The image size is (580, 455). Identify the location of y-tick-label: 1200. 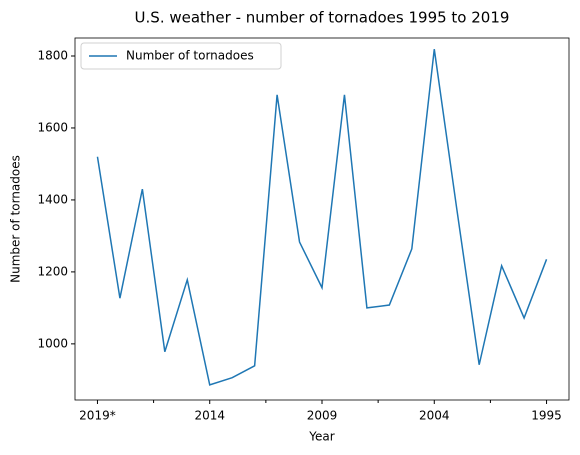
(52, 271).